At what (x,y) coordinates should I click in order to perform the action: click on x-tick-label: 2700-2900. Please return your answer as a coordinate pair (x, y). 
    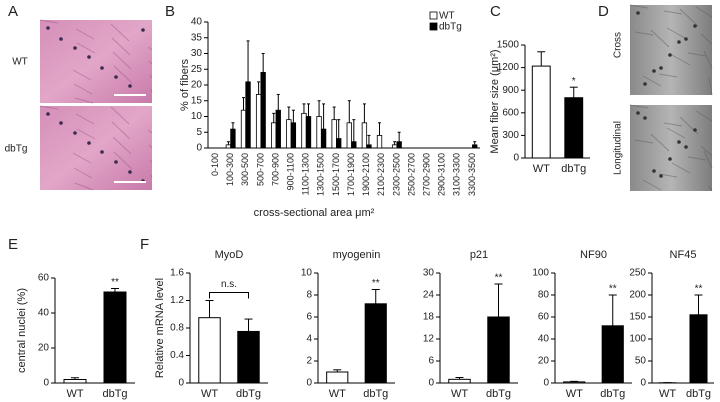
    Looking at the image, I should click on (426, 174).